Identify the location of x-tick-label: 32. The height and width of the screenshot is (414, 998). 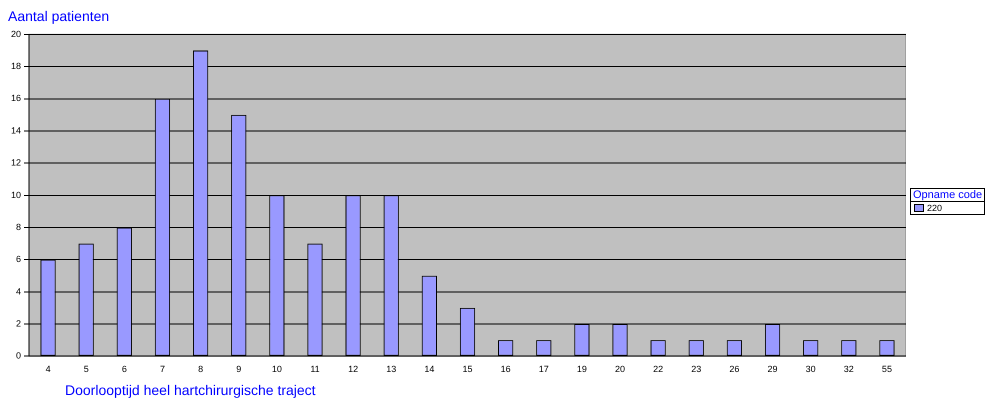
(849, 369).